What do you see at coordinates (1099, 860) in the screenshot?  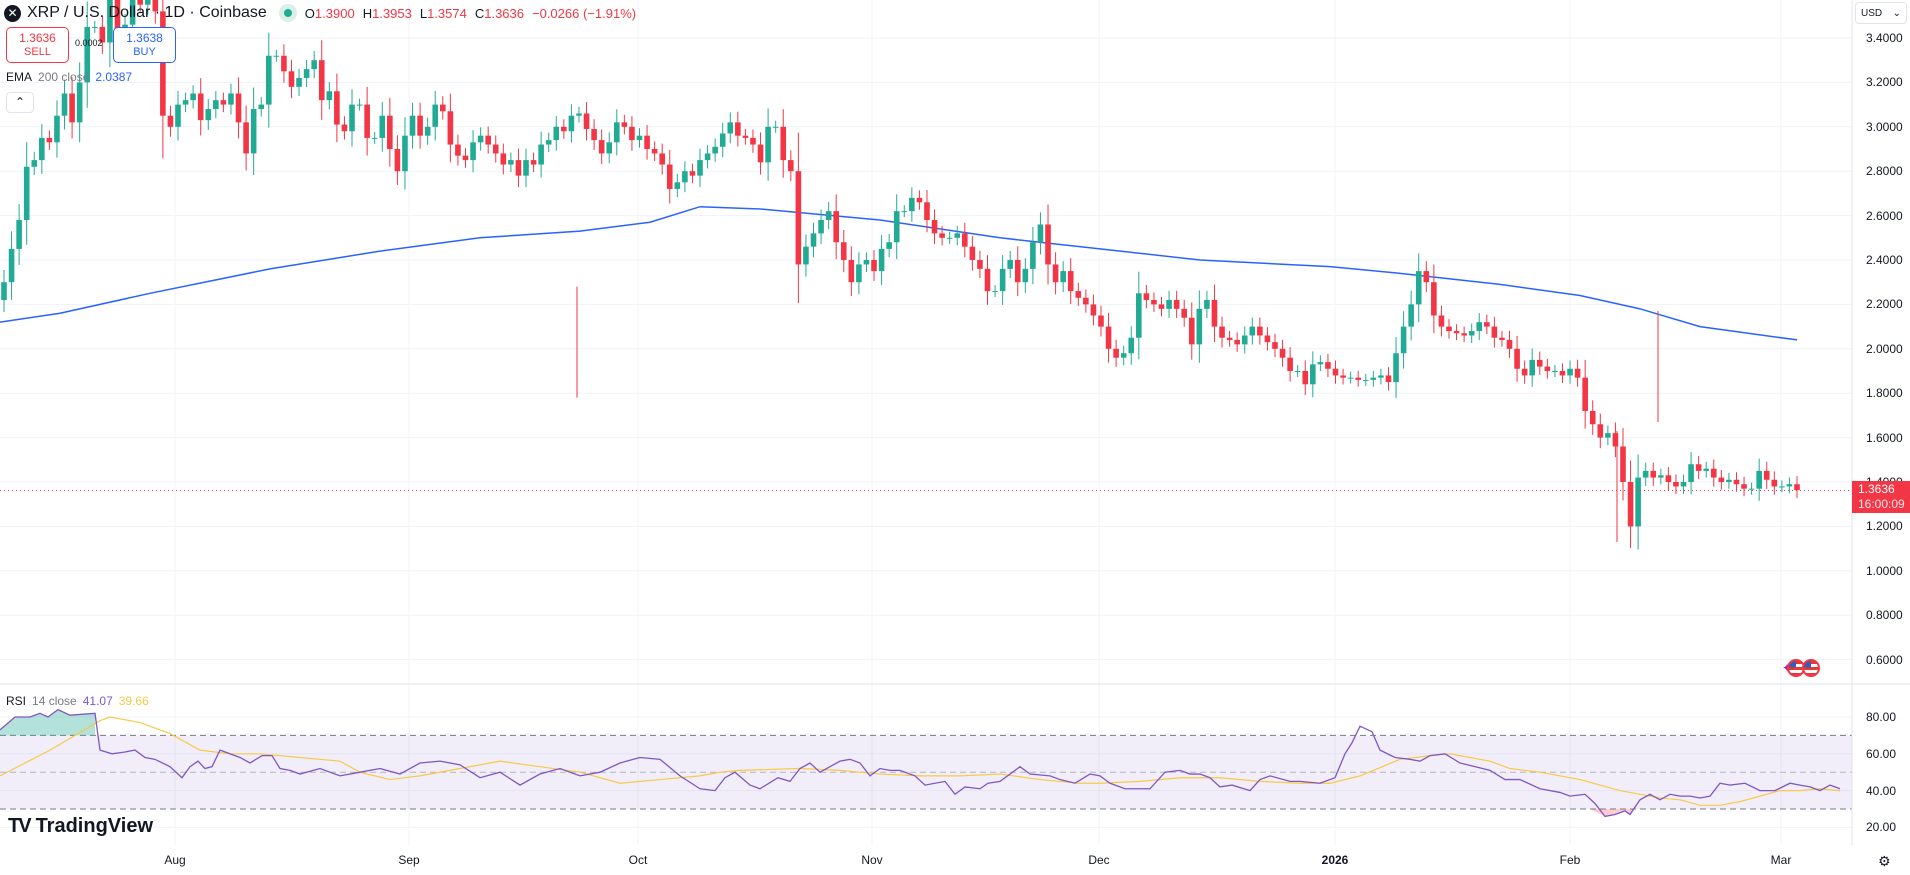 I see `time-axis-label: Dec` at bounding box center [1099, 860].